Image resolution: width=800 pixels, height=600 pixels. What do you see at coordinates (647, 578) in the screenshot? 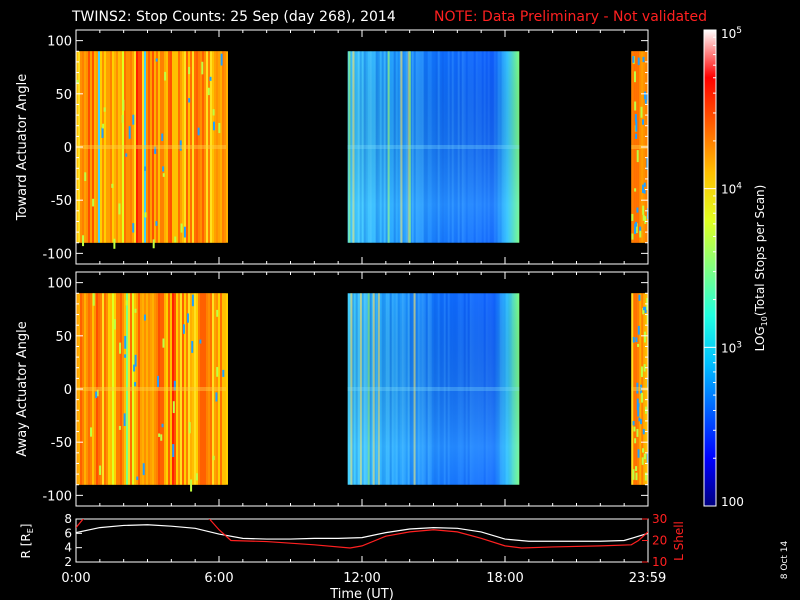
I see `xtick-label: 23:59` at bounding box center [647, 578].